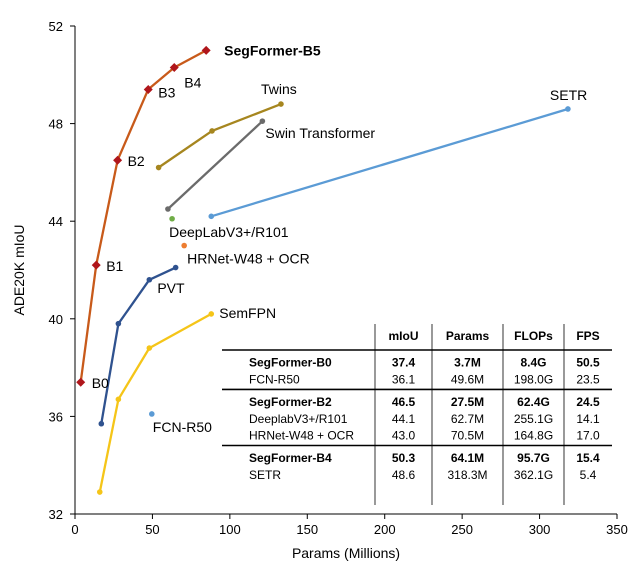 The height and width of the screenshot is (574, 642). I want to click on label-hrnet-w48-ocr: HRNet-W48 + OCR, so click(248, 259).